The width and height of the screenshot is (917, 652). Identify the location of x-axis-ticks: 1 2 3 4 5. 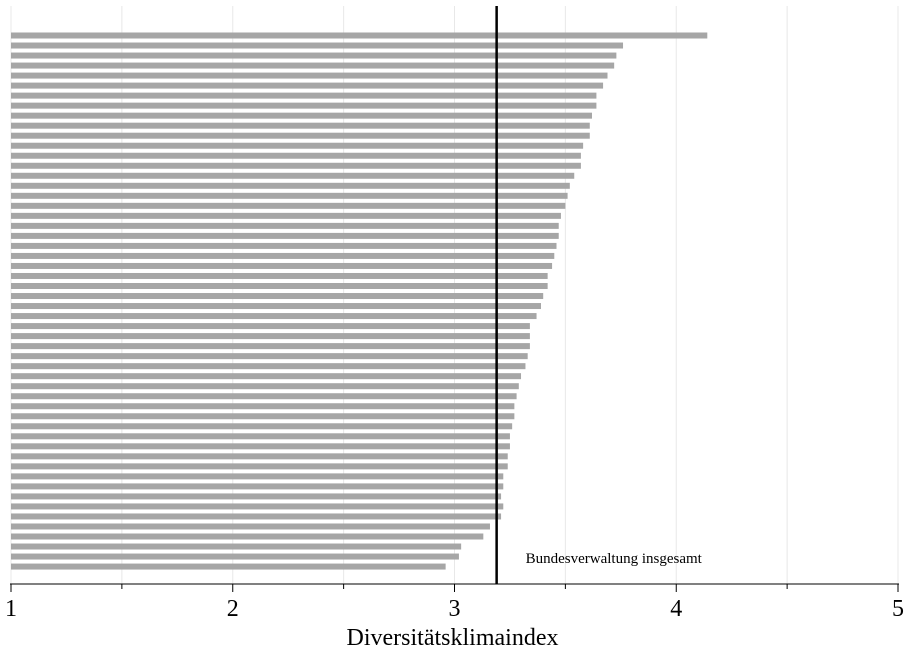
(454, 603).